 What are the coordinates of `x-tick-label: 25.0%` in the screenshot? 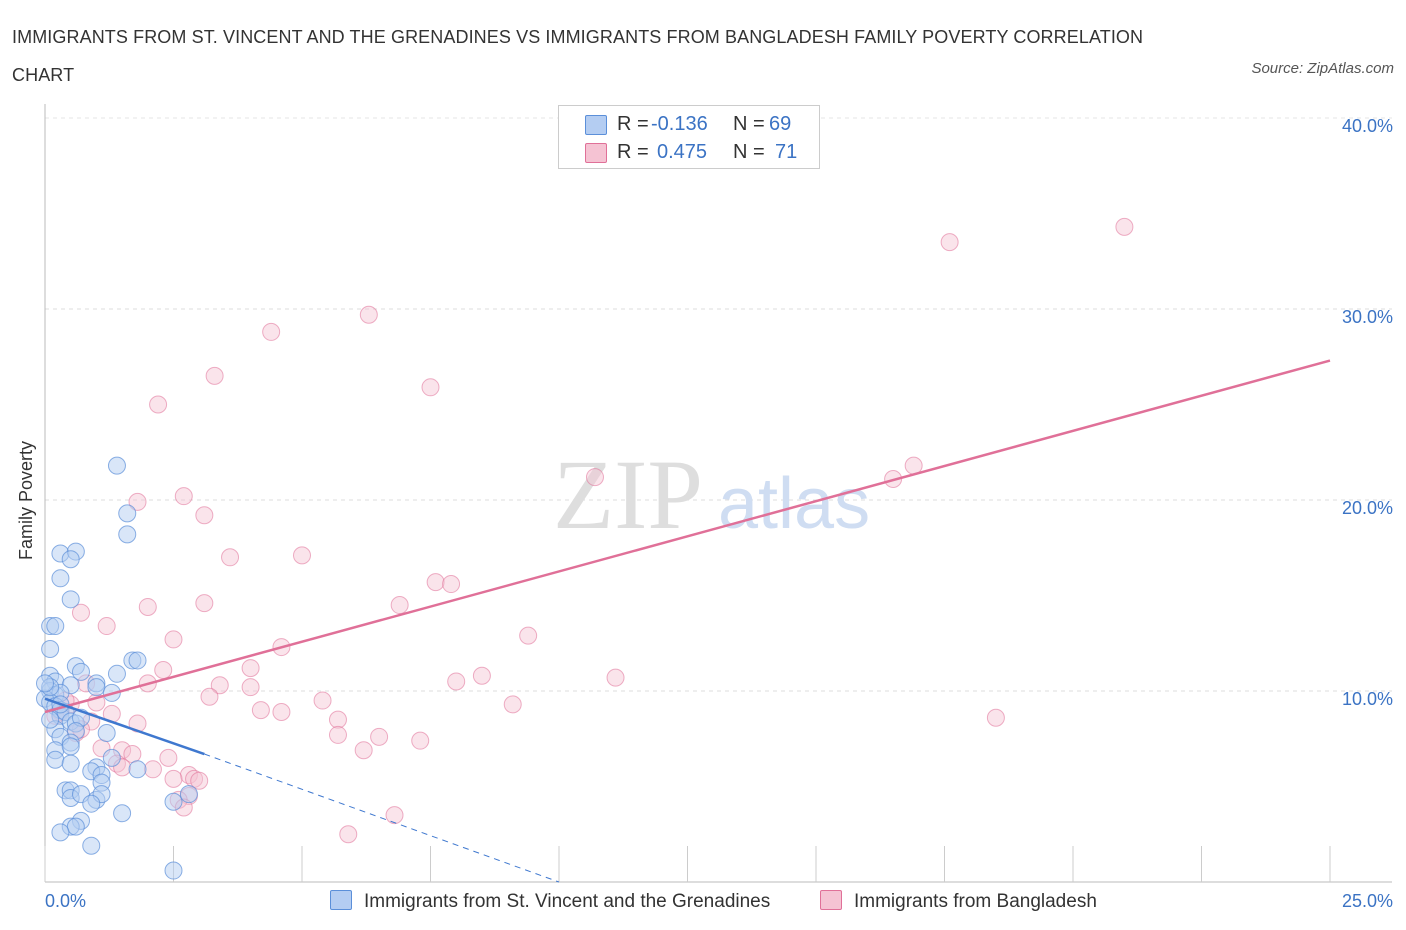 It's located at (1367, 901).